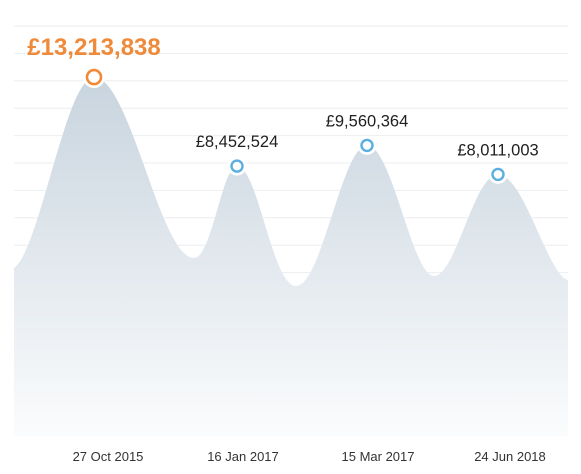 The width and height of the screenshot is (581, 474). I want to click on peak-value-label: £8,011,003, so click(497, 150).